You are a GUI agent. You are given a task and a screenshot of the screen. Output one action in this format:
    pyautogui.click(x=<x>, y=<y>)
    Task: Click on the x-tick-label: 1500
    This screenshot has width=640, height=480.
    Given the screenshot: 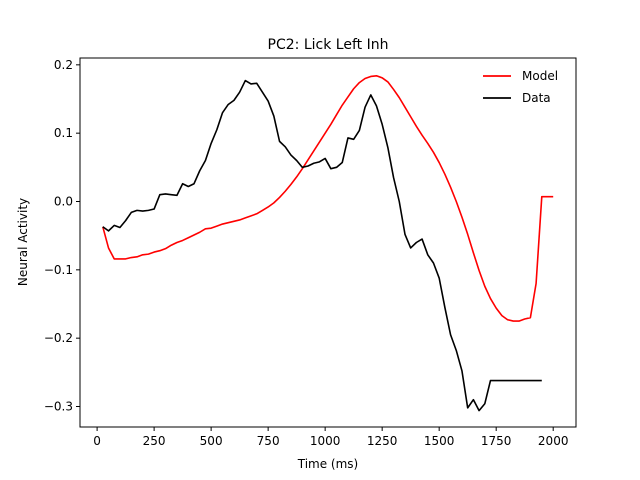 What is the action you would take?
    pyautogui.click(x=439, y=441)
    